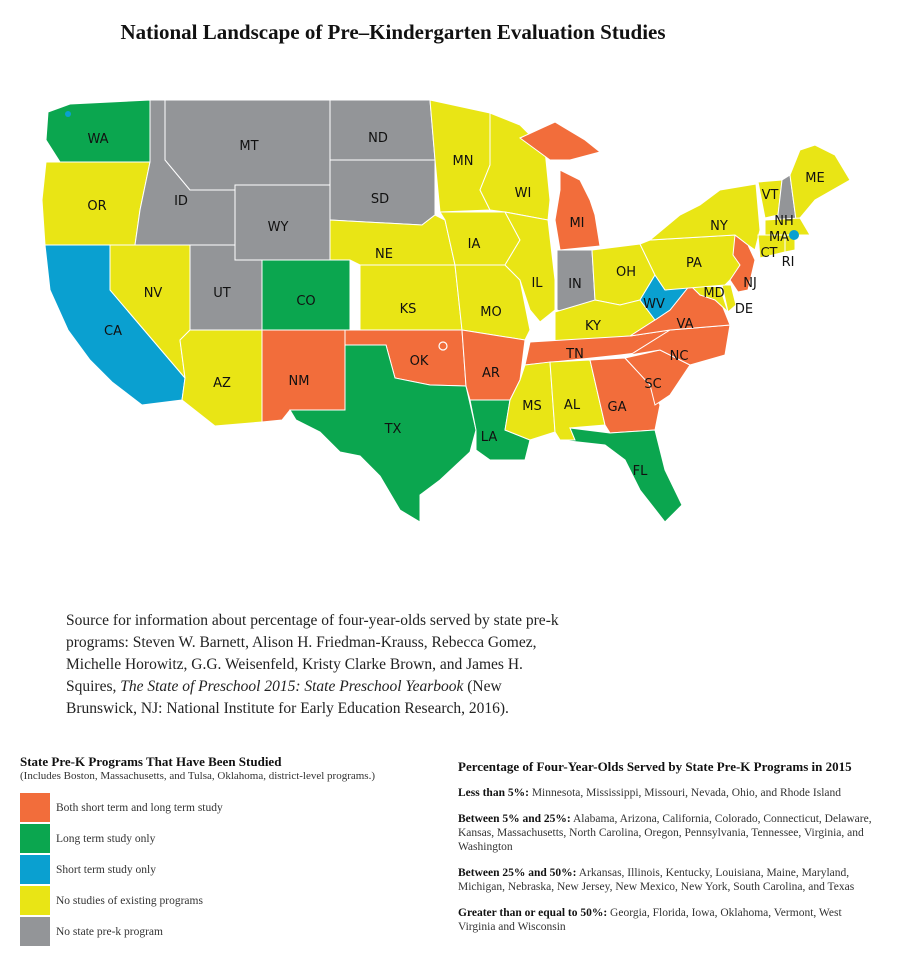  What do you see at coordinates (380, 199) in the screenshot?
I see `state-label-sd: SD` at bounding box center [380, 199].